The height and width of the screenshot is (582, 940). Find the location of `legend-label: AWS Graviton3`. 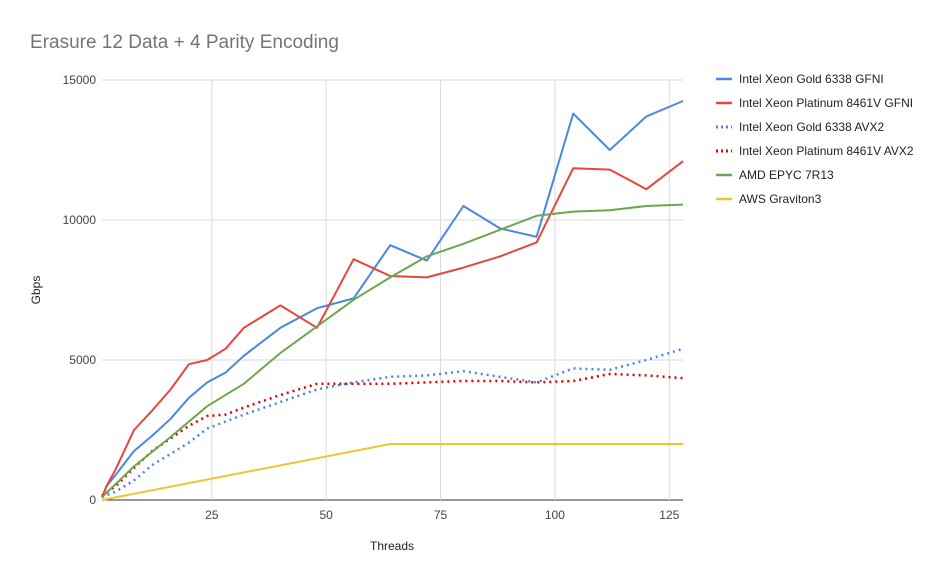

legend-label: AWS Graviton3 is located at coordinates (780, 199).